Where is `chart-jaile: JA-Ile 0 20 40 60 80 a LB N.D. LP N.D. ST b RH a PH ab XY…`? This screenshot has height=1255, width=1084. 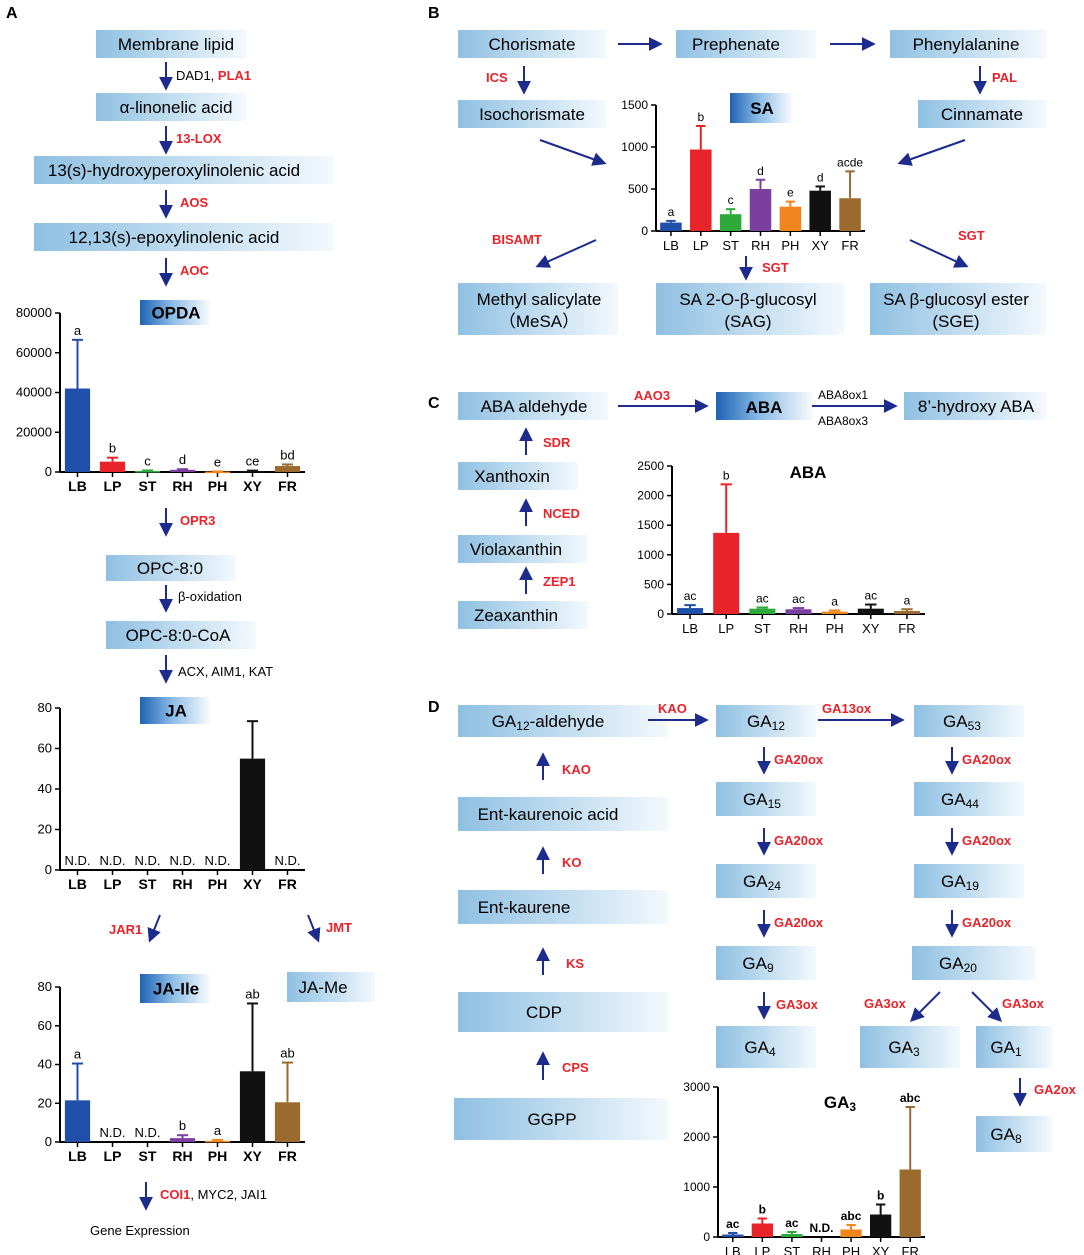 chart-jaile: JA-Ile 0 20 40 60 80 a LB N.D. LP N.D. ST b RH a PH ab XY… is located at coordinates (171, 1069).